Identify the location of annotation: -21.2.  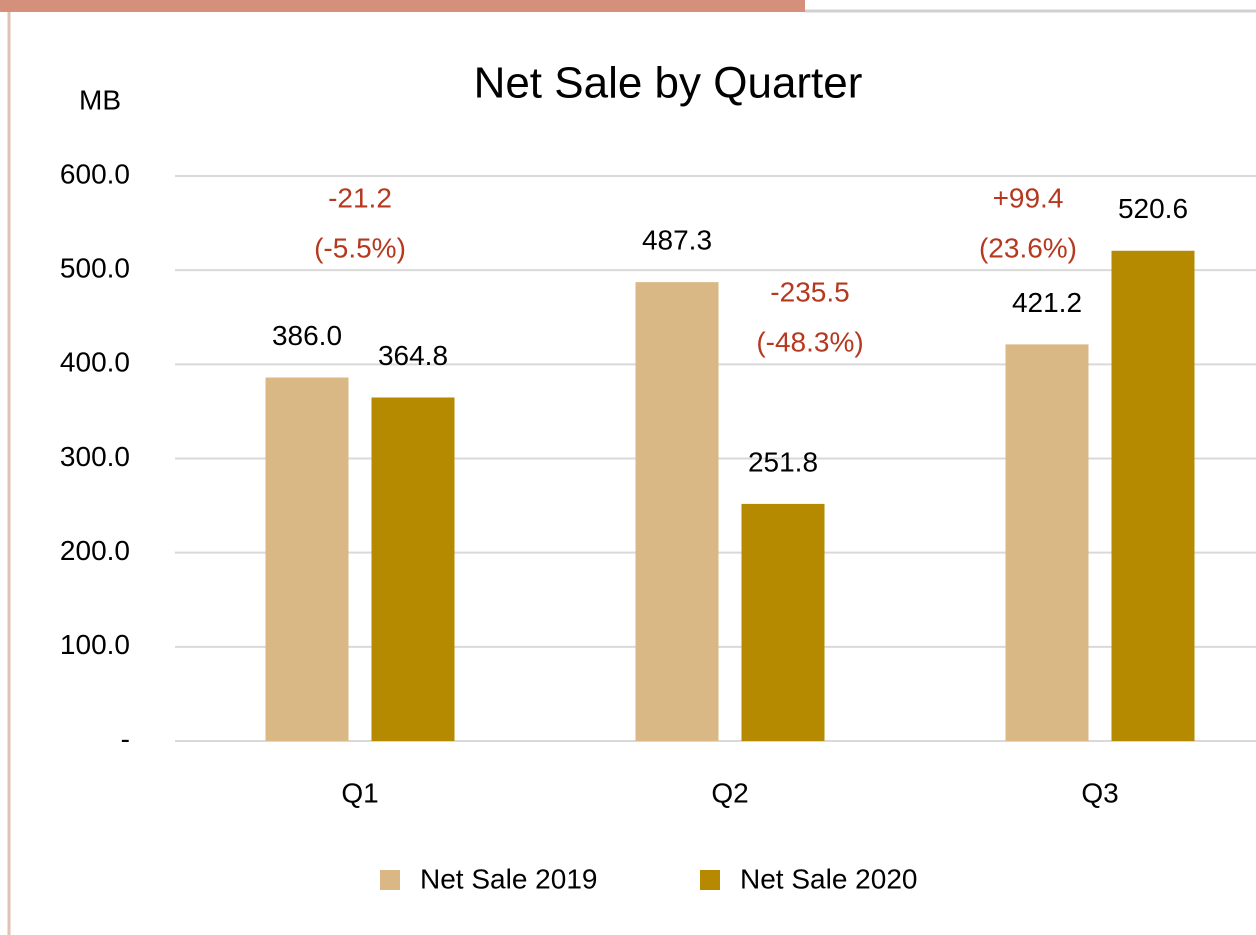
(360, 197).